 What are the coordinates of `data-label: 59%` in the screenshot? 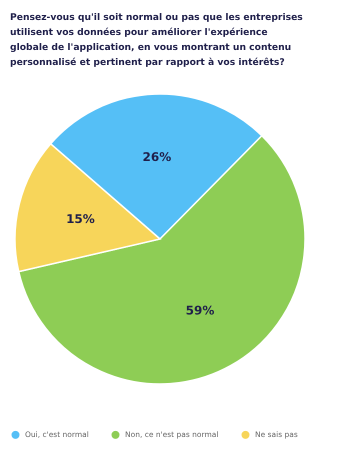 It's located at (200, 311).